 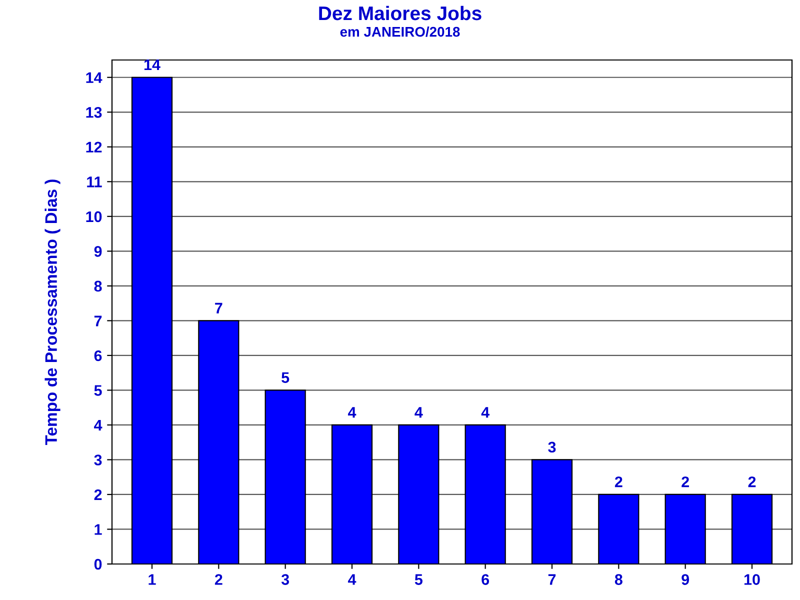 What do you see at coordinates (552, 447) in the screenshot?
I see `data-label: 3` at bounding box center [552, 447].